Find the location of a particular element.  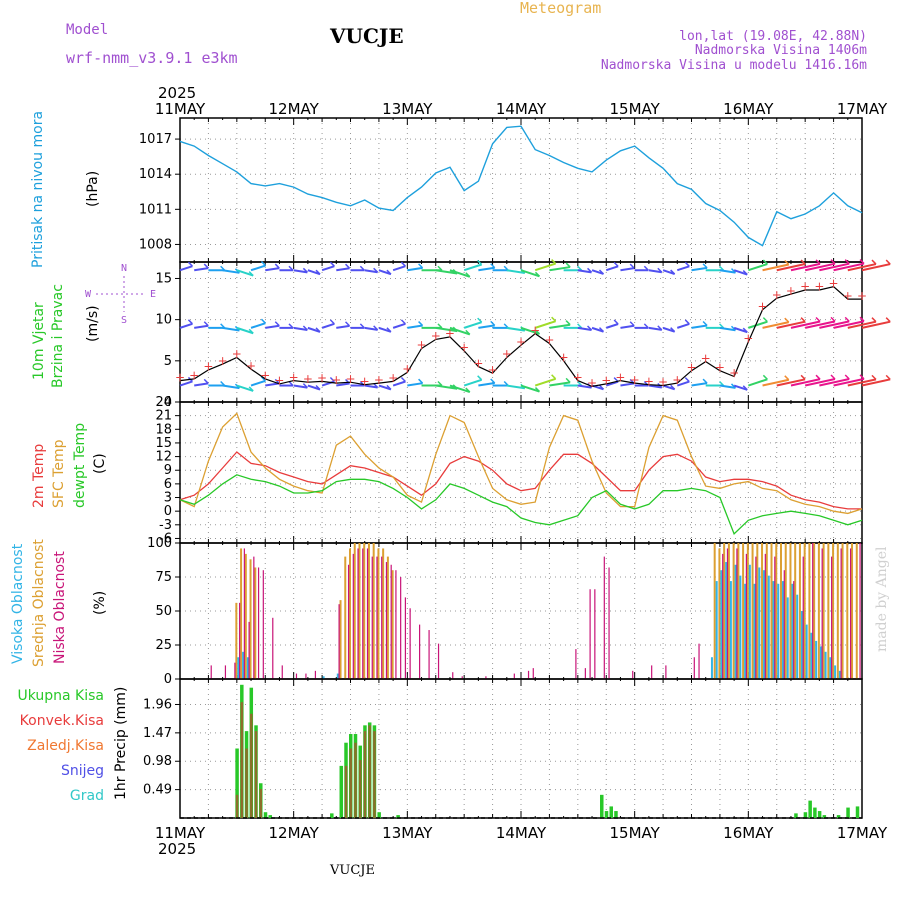

panel-frame is located at coordinates (521, 748).